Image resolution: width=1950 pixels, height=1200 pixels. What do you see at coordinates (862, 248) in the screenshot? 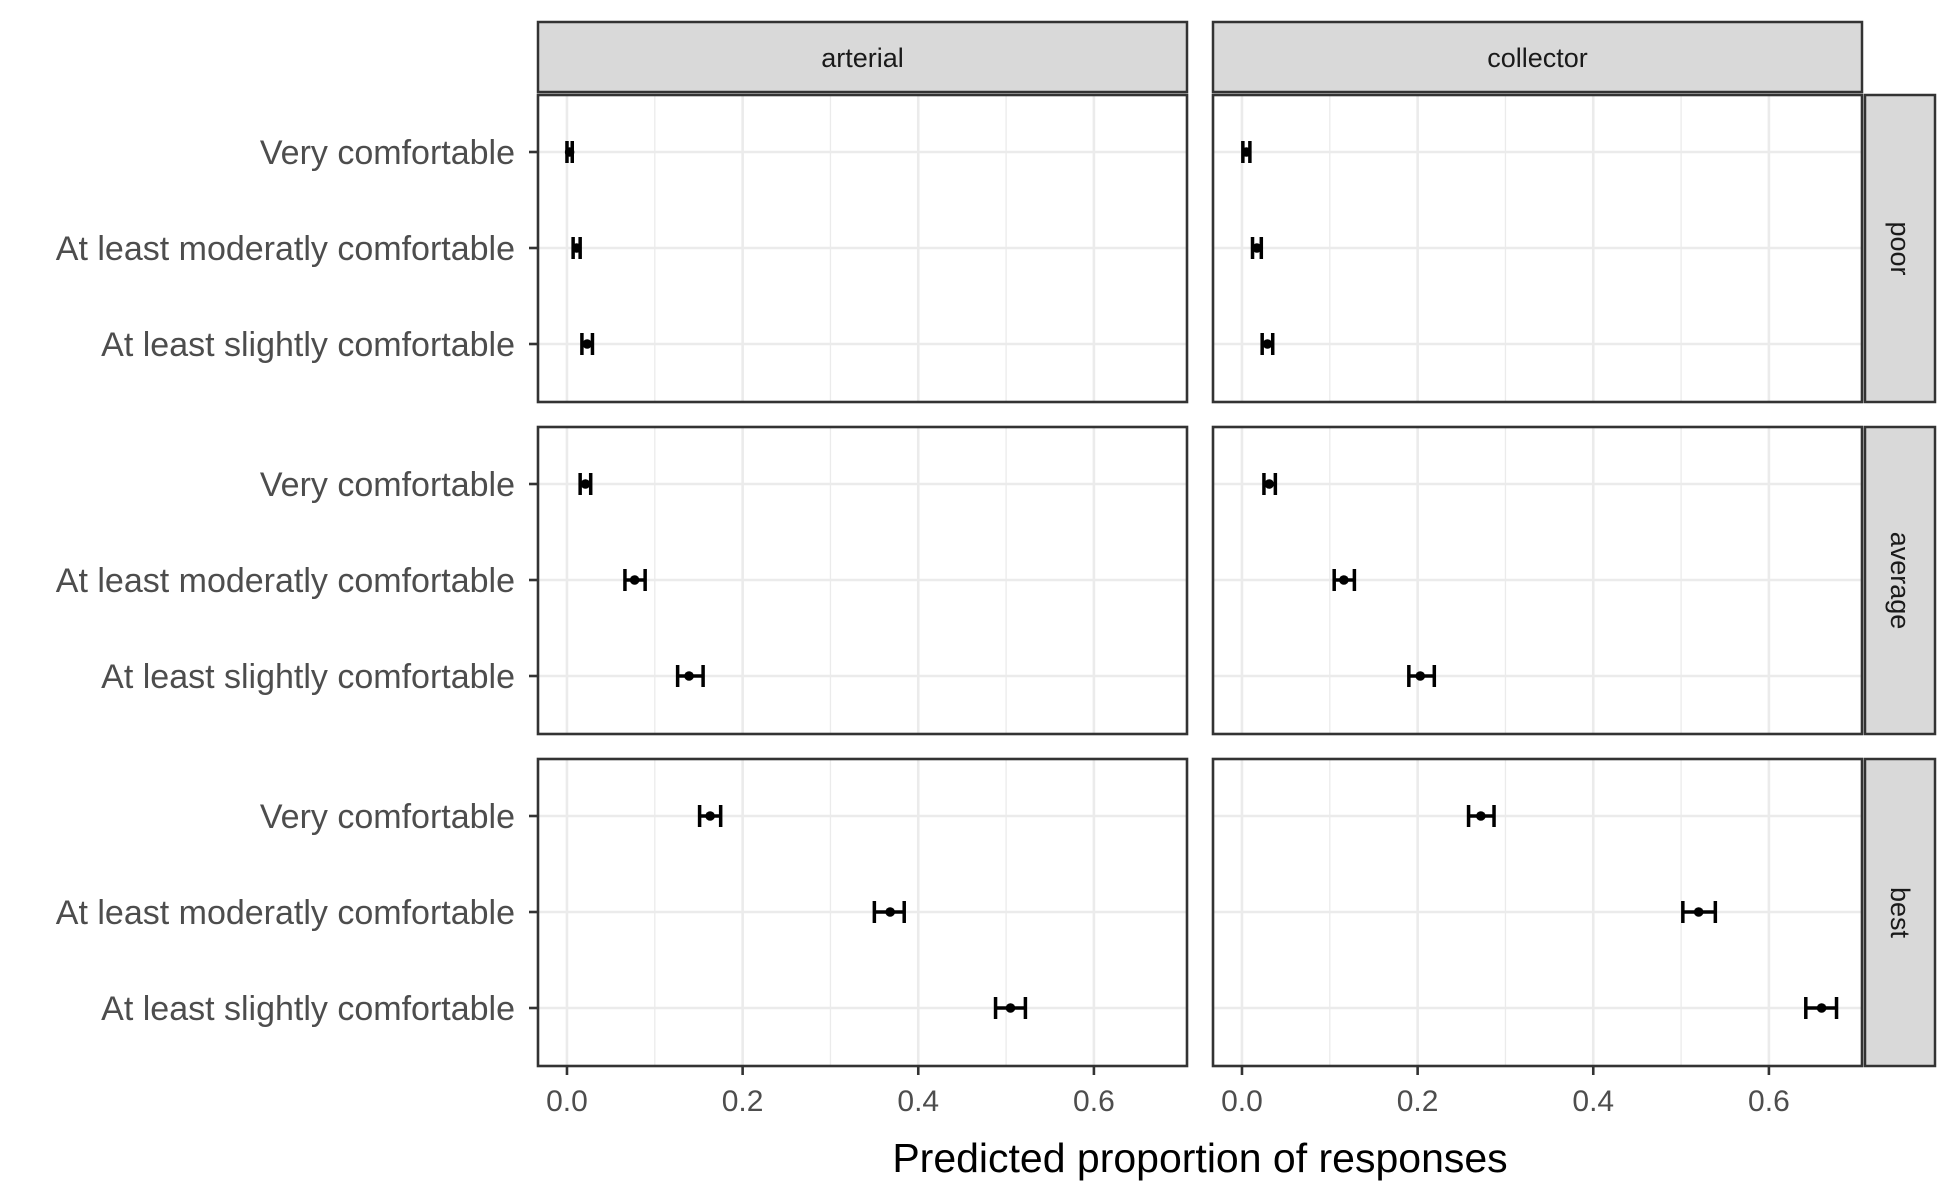
I see `panel-arterial-poor` at bounding box center [862, 248].